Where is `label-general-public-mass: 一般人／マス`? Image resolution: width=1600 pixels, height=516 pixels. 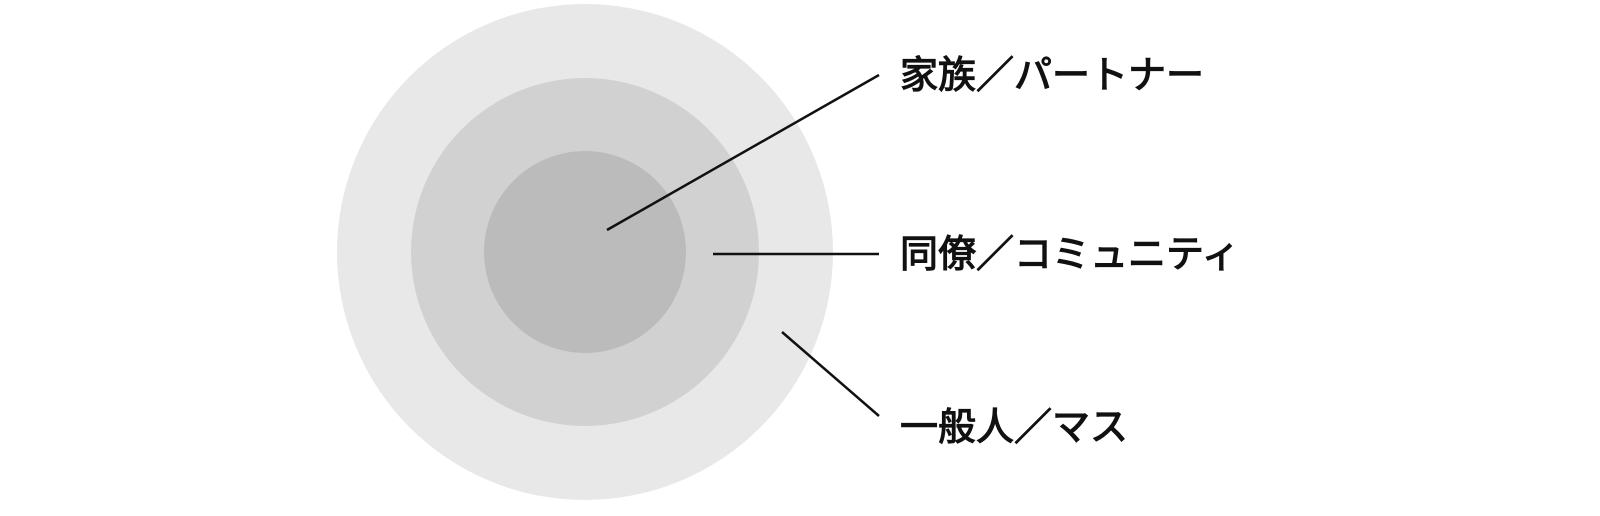 label-general-public-mass: 一般人／マス is located at coordinates (1014, 427).